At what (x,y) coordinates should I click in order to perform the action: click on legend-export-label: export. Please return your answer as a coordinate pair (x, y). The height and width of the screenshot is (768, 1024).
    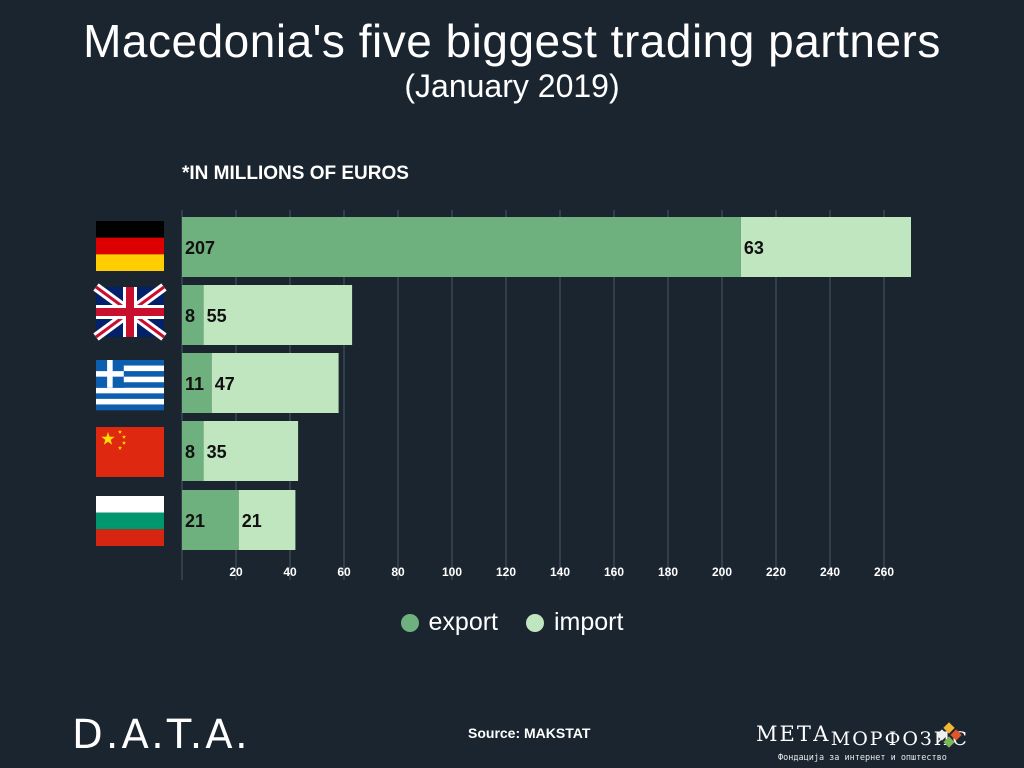
    Looking at the image, I should click on (463, 622).